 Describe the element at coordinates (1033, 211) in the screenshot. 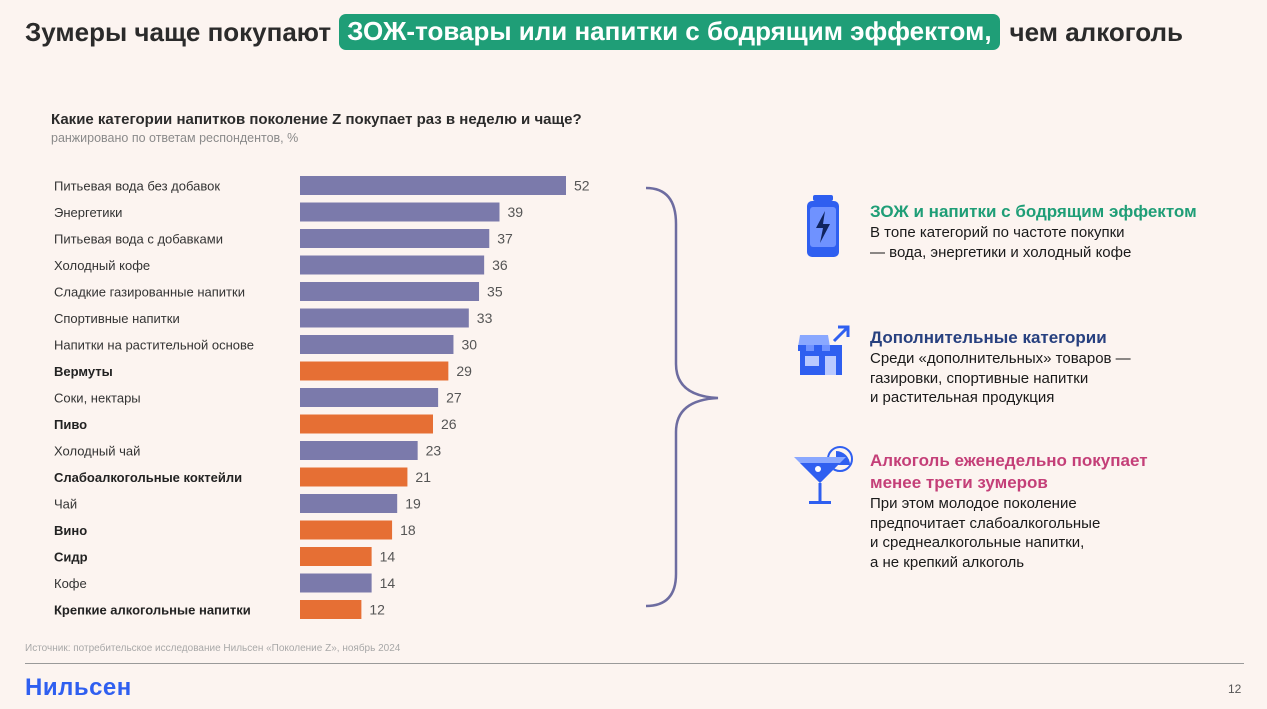

I see `info-heading-healthy: ЗОЖ и напитки с бодрящим эффектом` at that location.